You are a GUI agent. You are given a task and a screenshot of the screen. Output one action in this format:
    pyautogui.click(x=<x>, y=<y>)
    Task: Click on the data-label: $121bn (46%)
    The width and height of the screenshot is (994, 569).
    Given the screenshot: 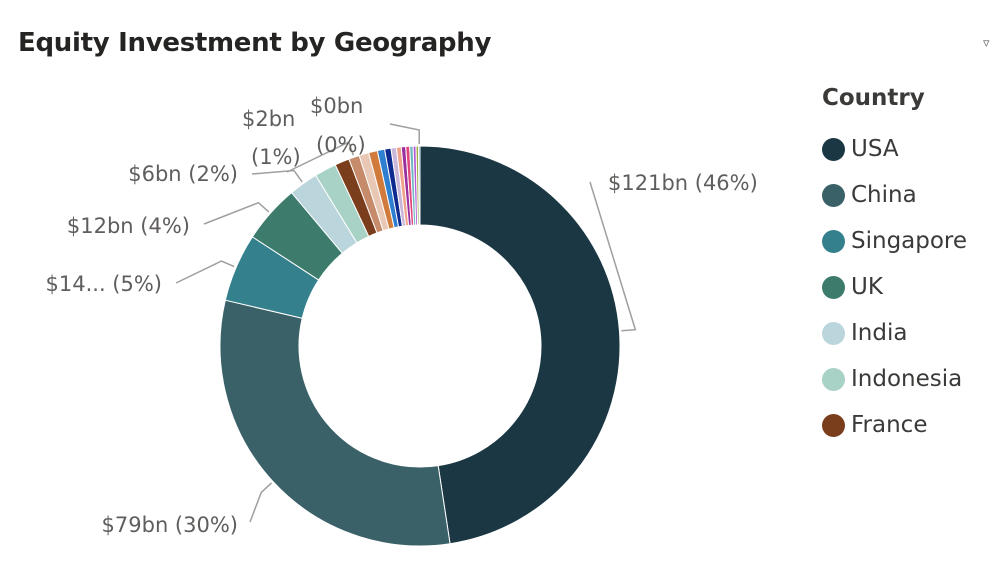 What is the action you would take?
    pyautogui.click(x=683, y=183)
    